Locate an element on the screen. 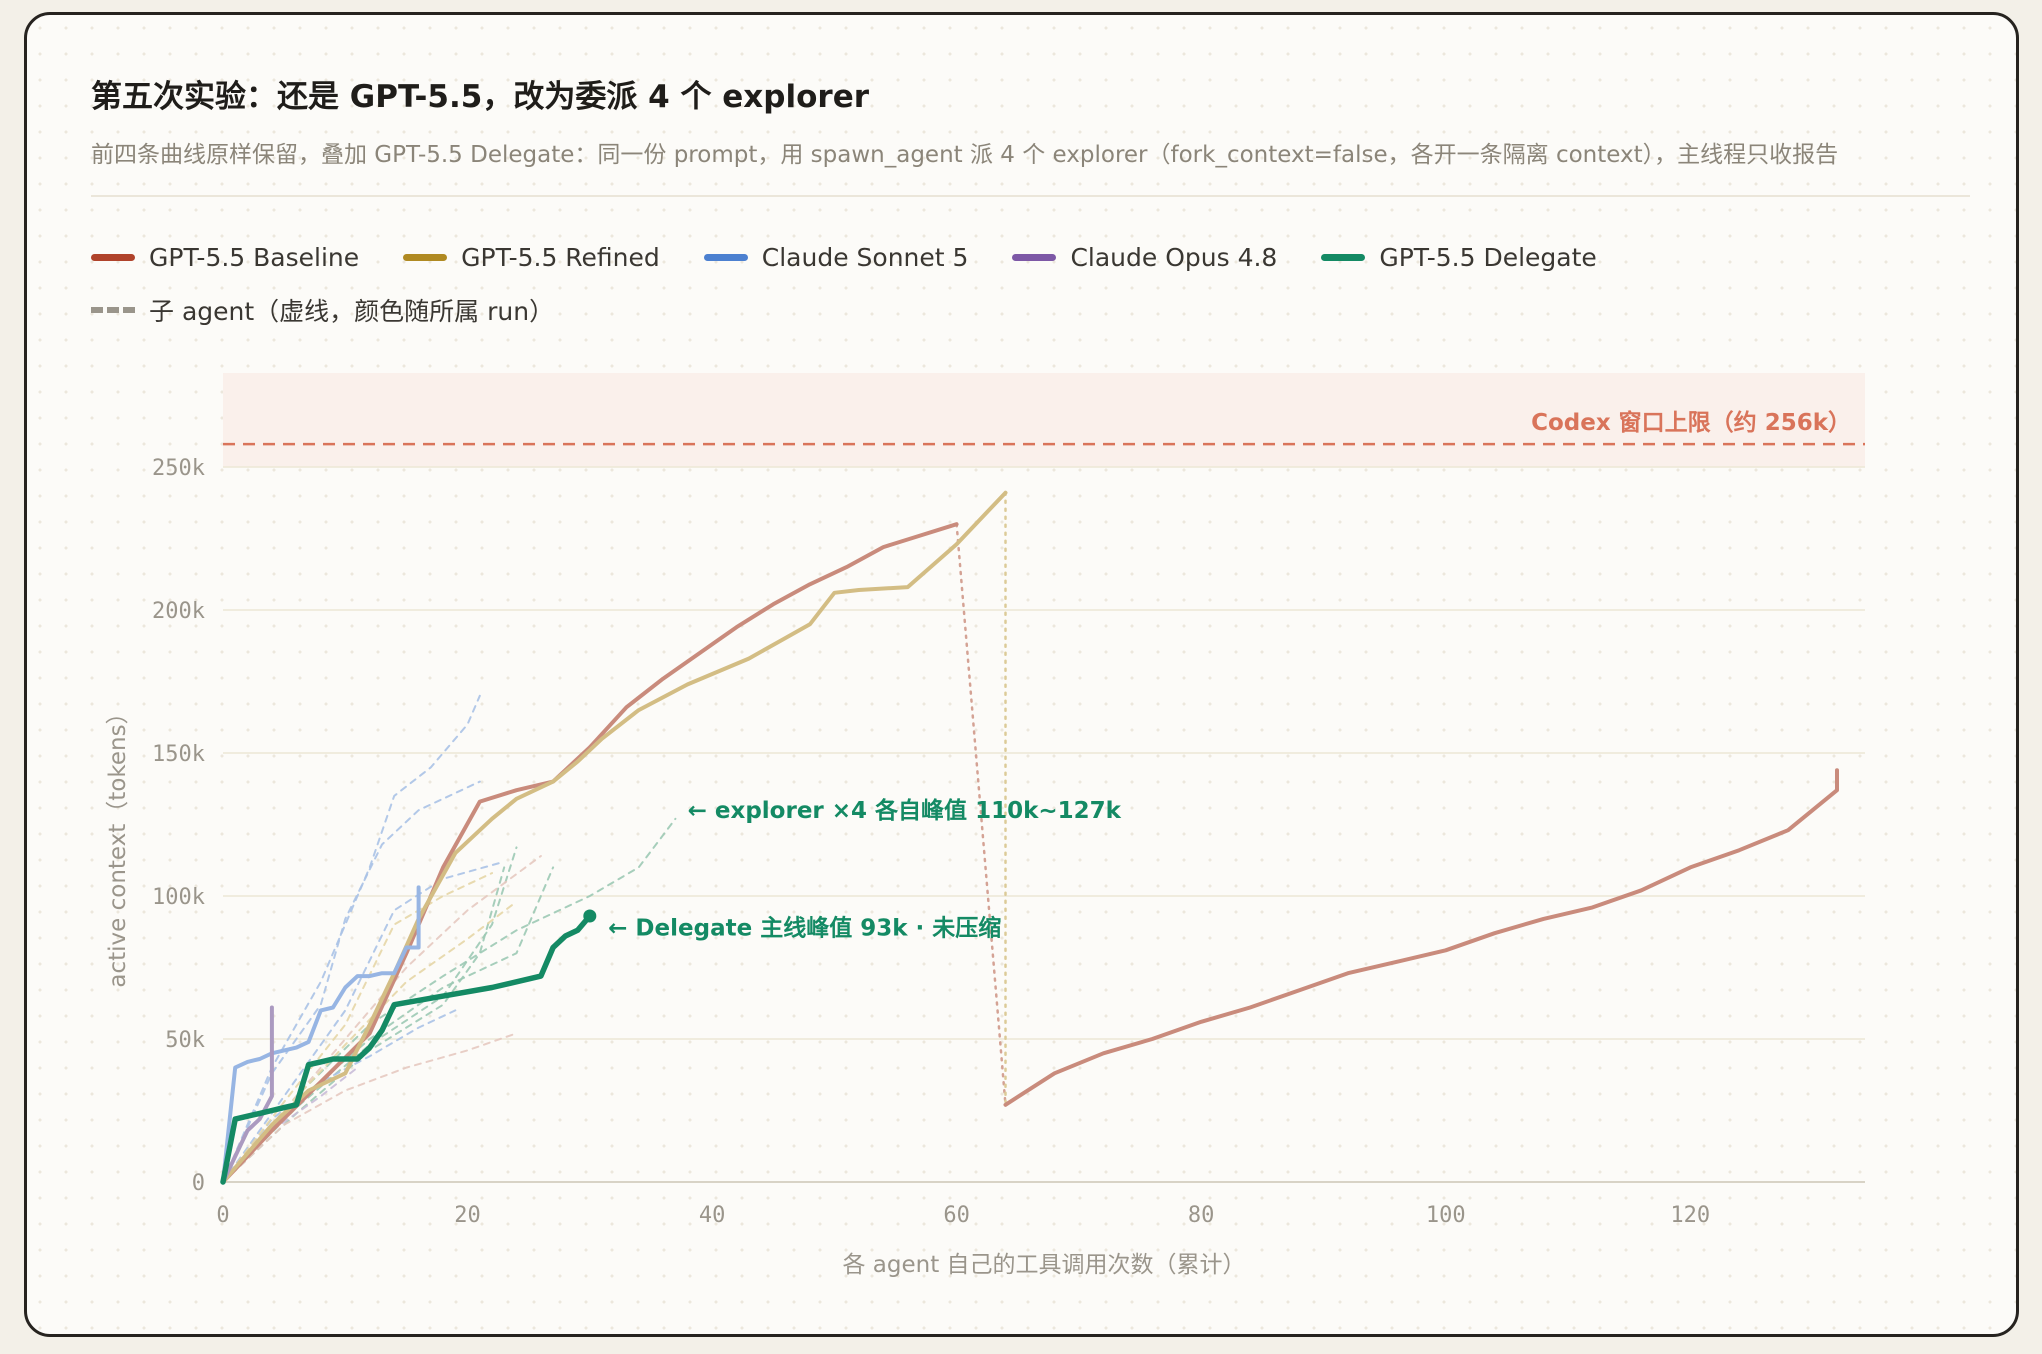  x-tick-label: 20 is located at coordinates (467, 1215).